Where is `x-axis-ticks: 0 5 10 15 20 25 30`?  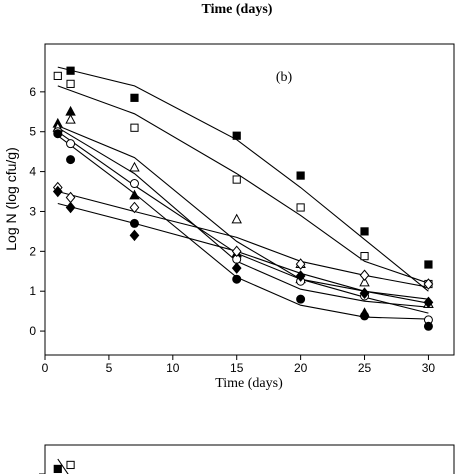 x-axis-ticks: 0 5 10 15 20 25 30 is located at coordinates (239, 365).